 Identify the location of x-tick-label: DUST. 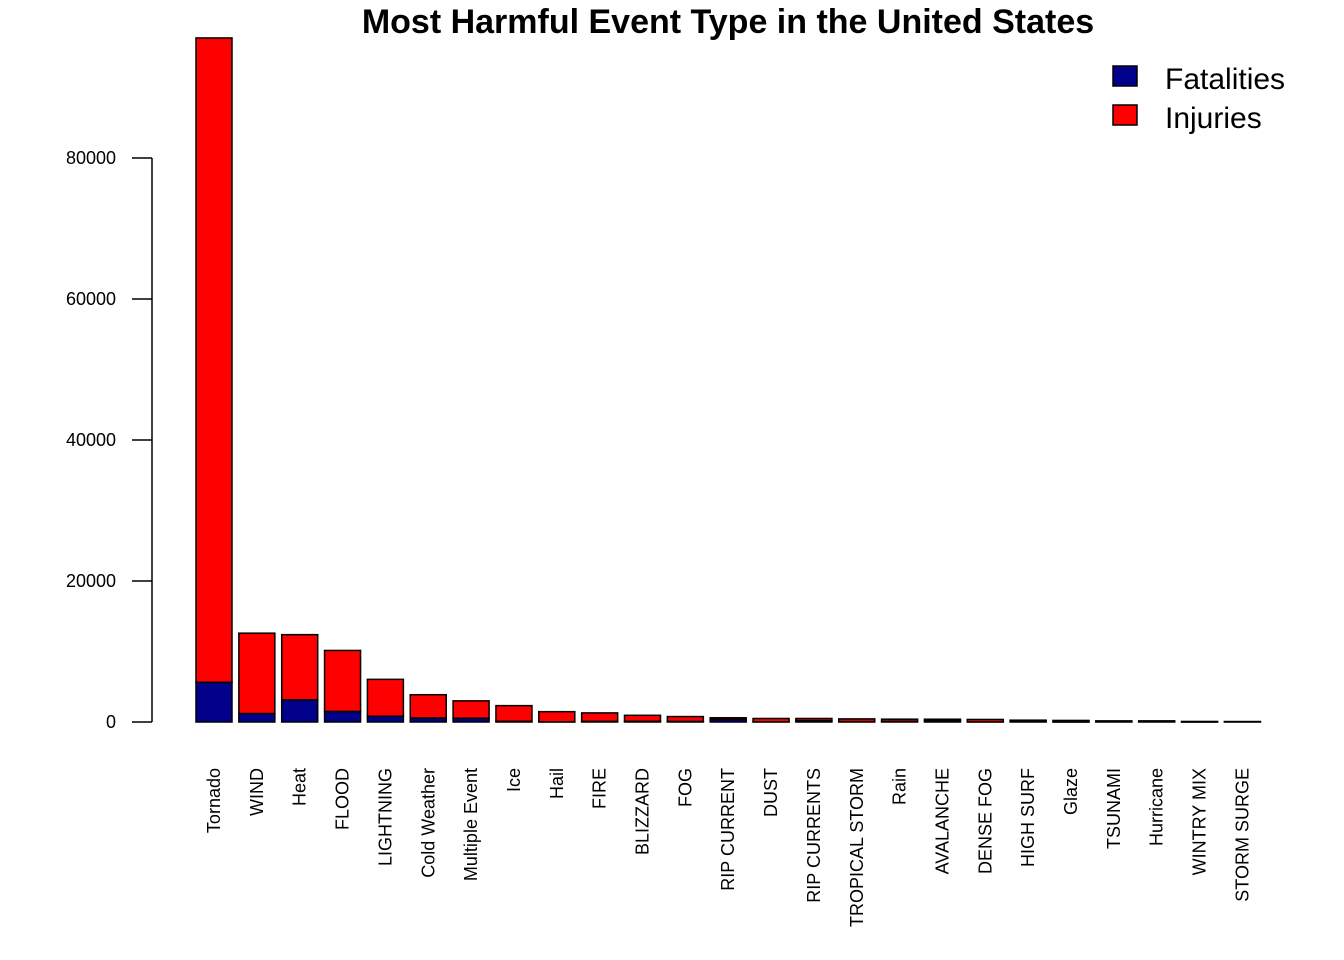
(771, 792).